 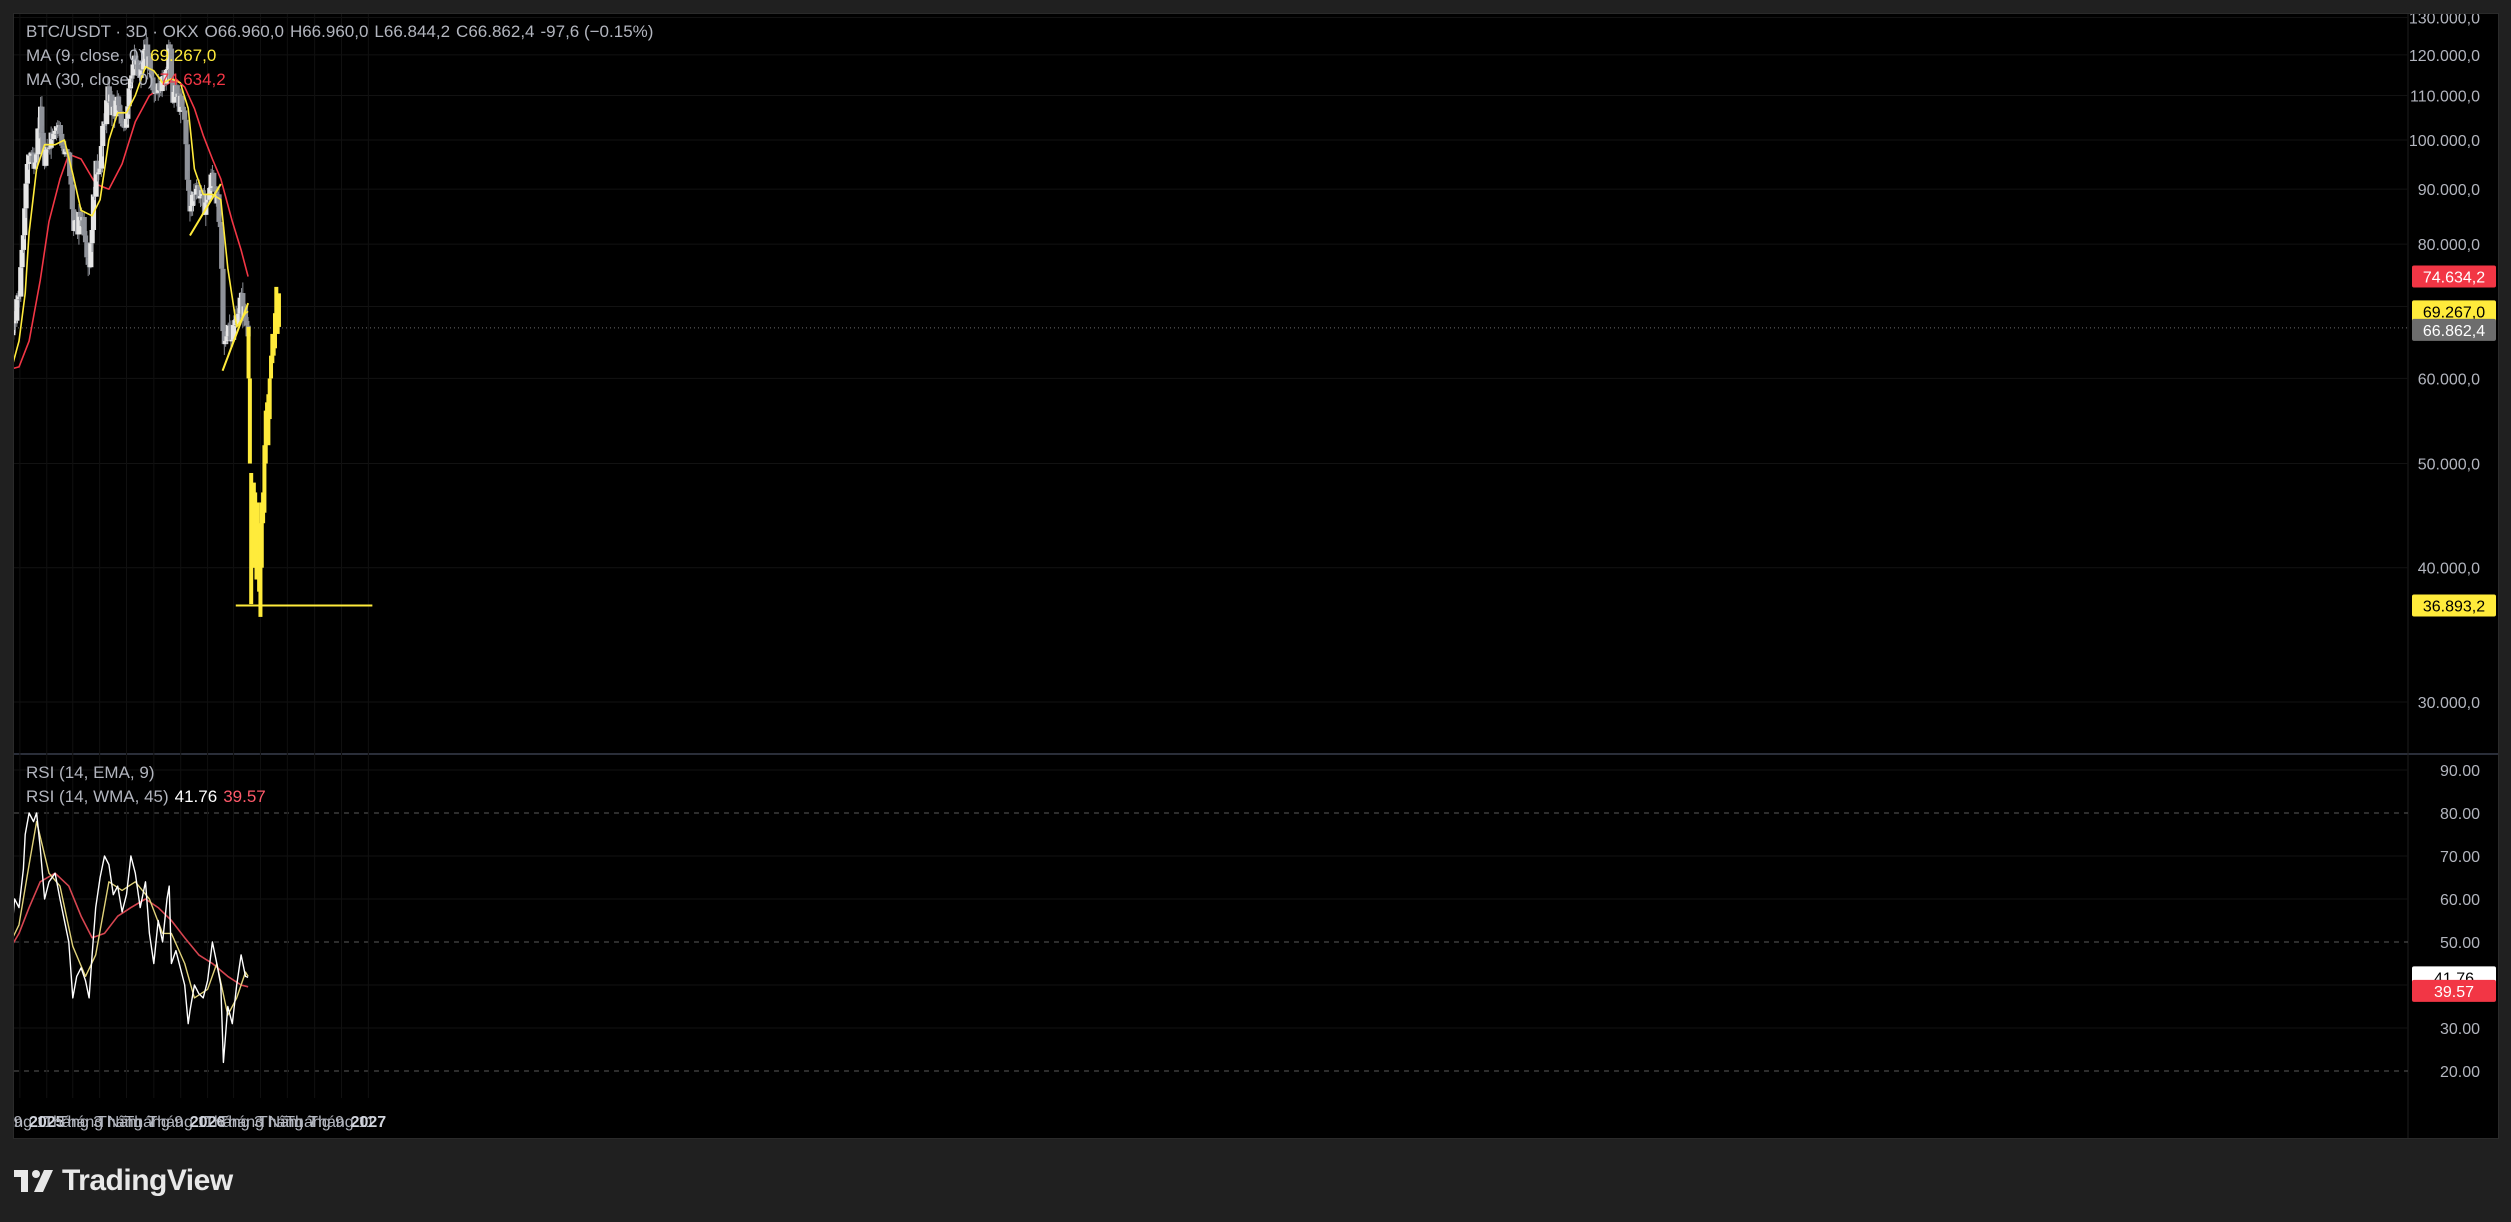 I want to click on ma30-line-layer, so click(x=131, y=224).